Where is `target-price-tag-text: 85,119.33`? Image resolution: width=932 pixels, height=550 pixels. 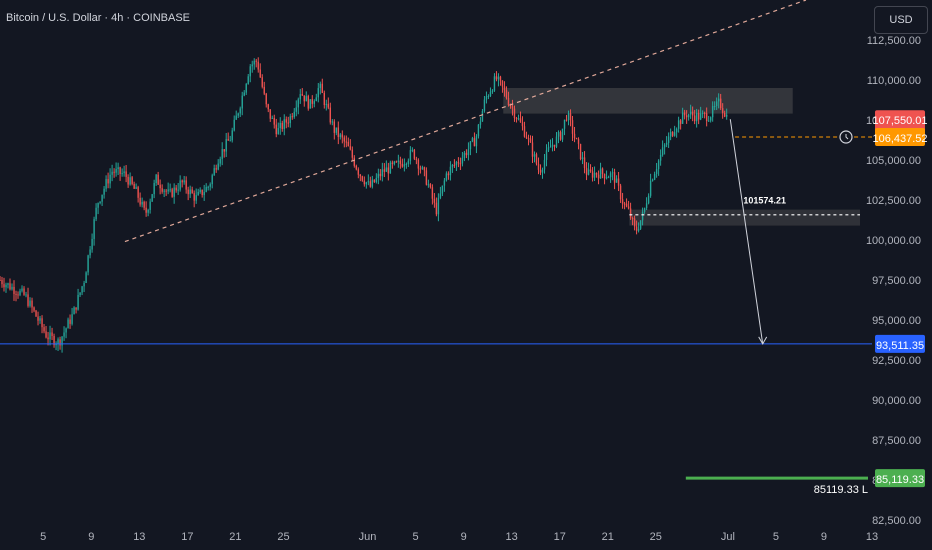
target-price-tag-text: 85,119.33 is located at coordinates (900, 480).